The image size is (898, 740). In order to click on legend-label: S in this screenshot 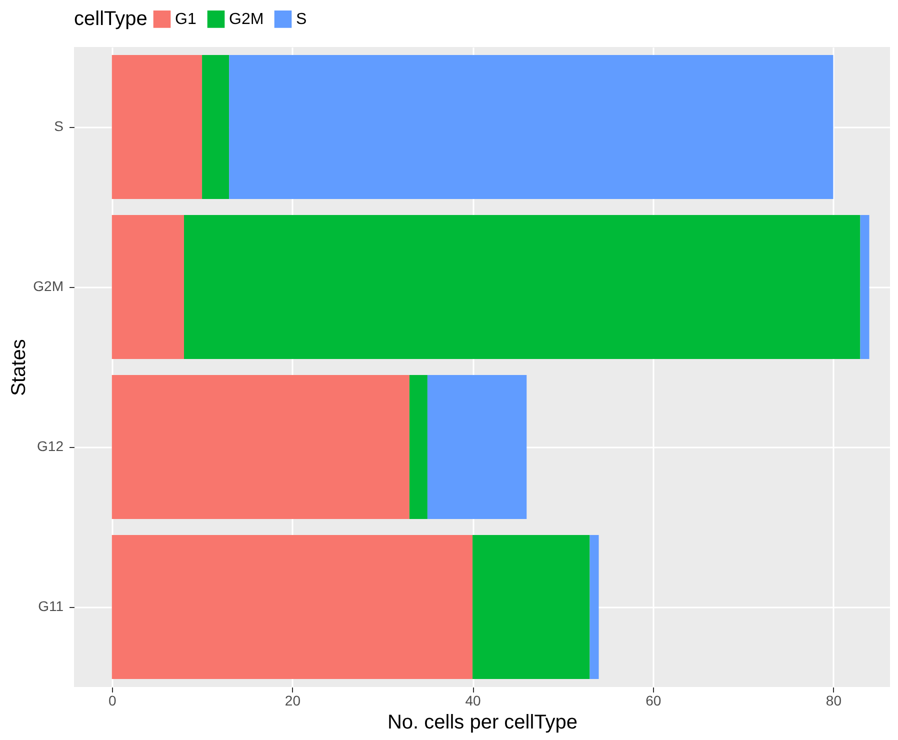, I will do `click(301, 19)`.